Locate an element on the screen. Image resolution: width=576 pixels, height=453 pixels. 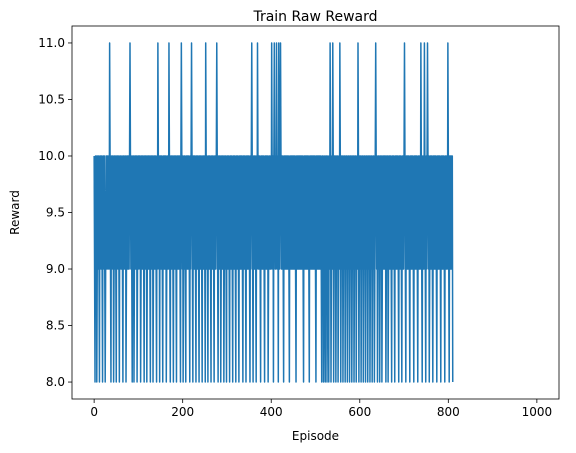
x-tick-label: 1000 is located at coordinates (537, 412).